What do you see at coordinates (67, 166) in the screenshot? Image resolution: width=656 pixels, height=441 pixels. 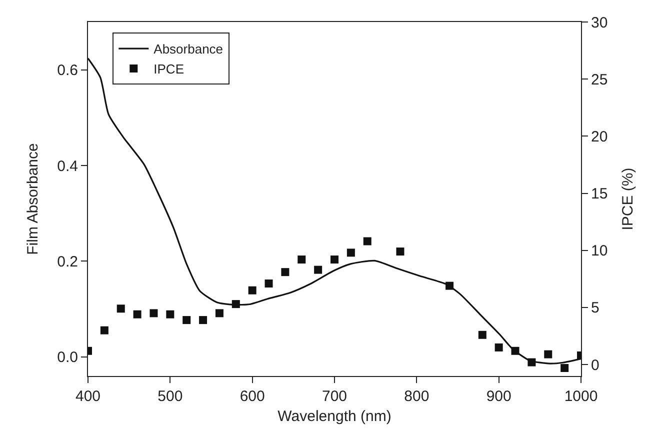 I see `y-tick-label: 0.4` at bounding box center [67, 166].